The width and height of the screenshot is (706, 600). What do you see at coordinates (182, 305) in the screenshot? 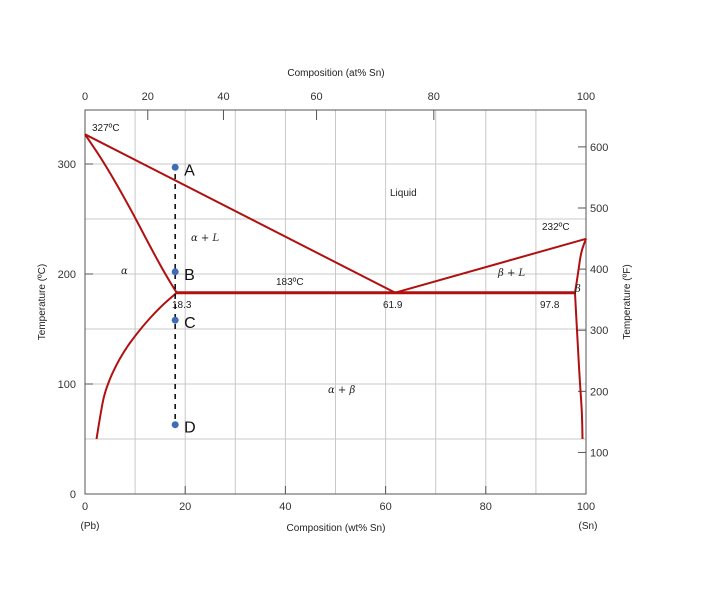
I see `alpha-limit-label: 18.3` at bounding box center [182, 305].